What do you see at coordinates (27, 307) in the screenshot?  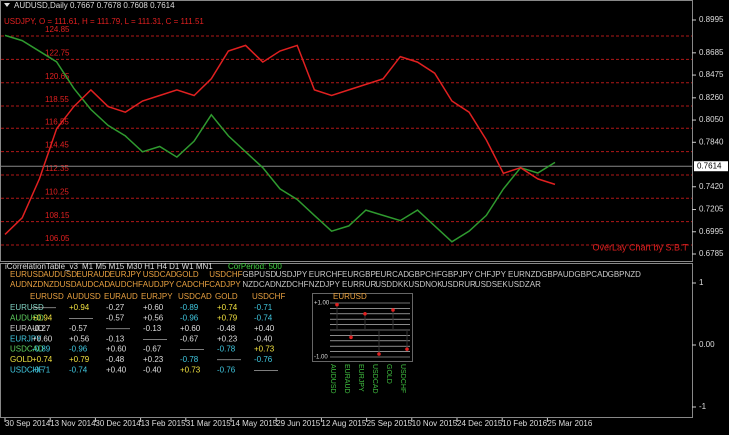 I see `row-label: EURUSD` at bounding box center [27, 307].